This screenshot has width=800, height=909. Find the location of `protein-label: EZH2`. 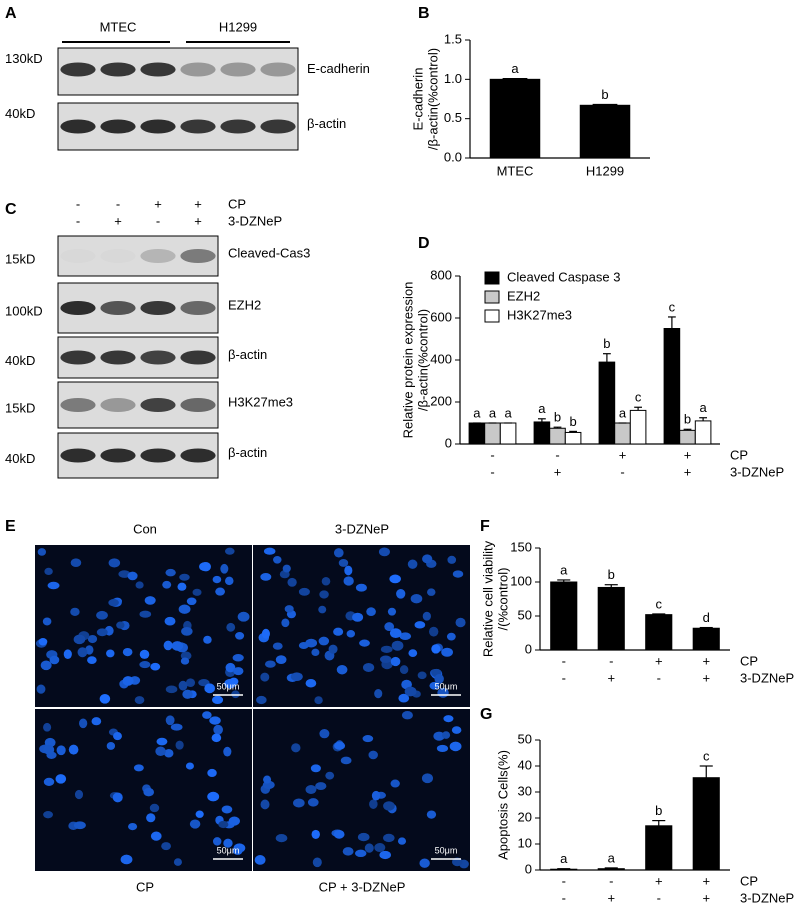

protein-label: EZH2 is located at coordinates (244, 304).